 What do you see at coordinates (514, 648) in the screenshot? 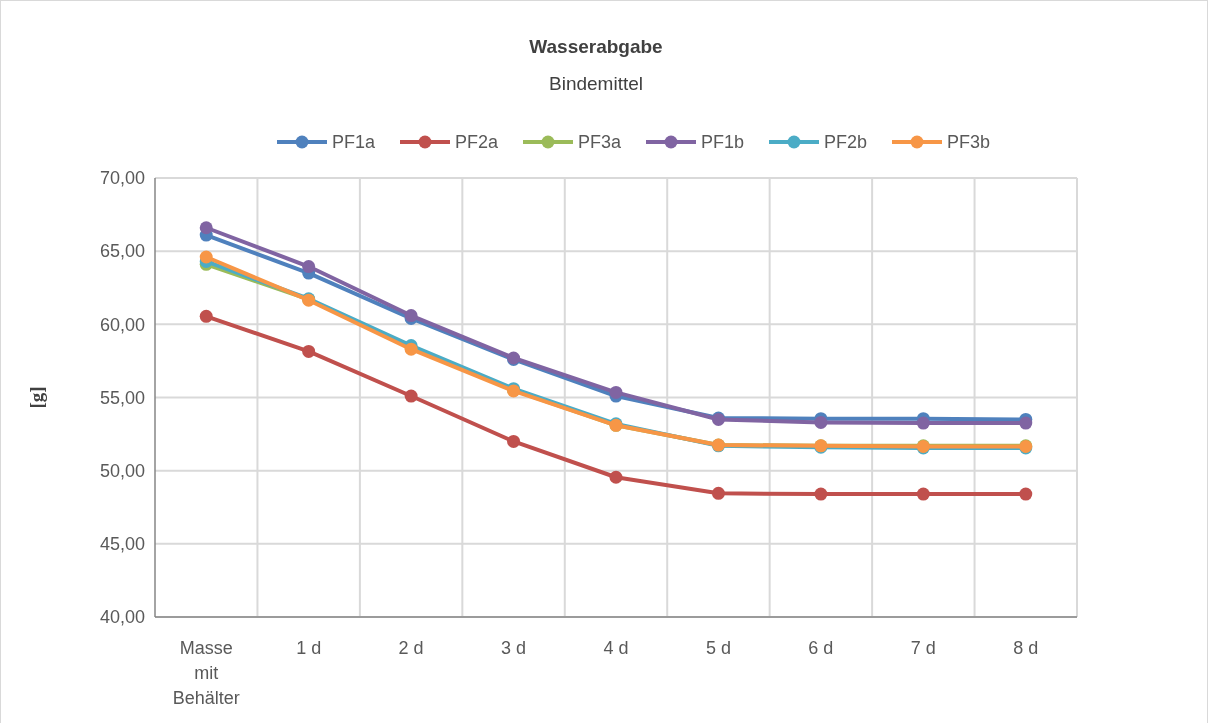
I see `x-tick-label: 3 d` at bounding box center [514, 648].